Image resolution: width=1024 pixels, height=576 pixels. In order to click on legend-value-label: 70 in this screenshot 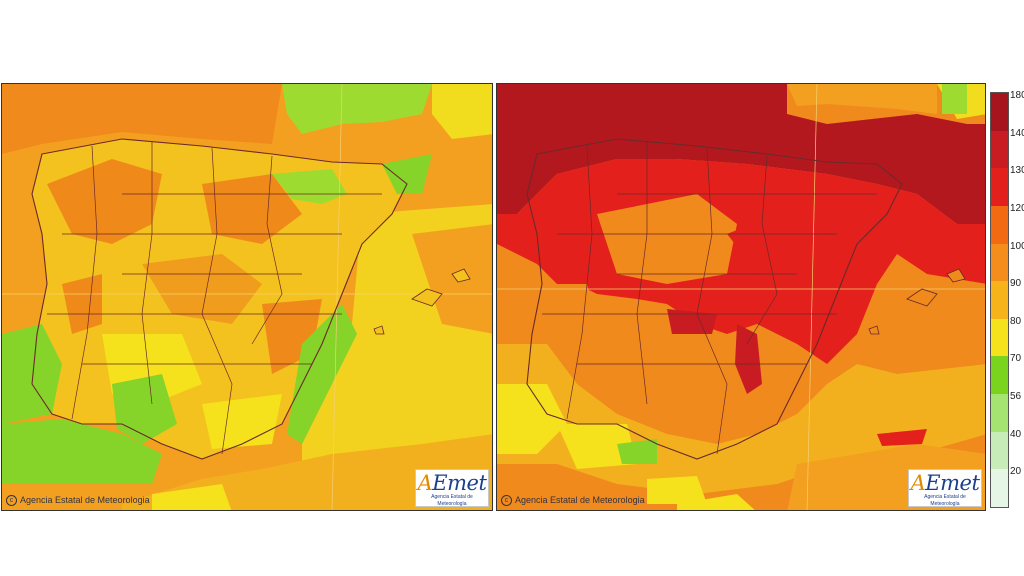, I will do `click(1016, 359)`.